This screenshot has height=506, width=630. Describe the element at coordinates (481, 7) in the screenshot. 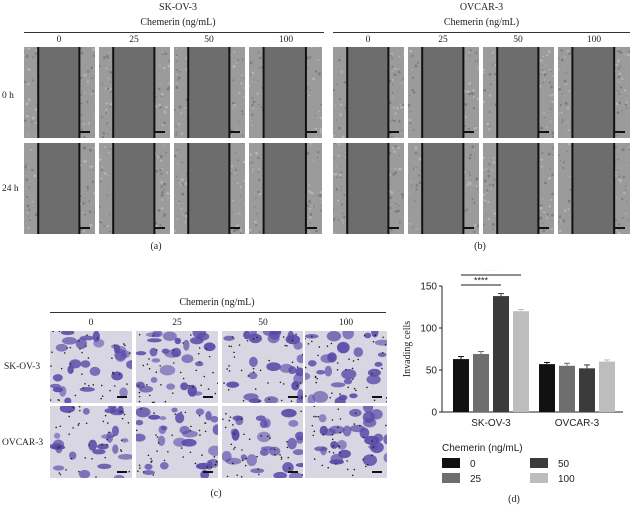

I see `panel-b-cell-line: OVCAR-3` at that location.